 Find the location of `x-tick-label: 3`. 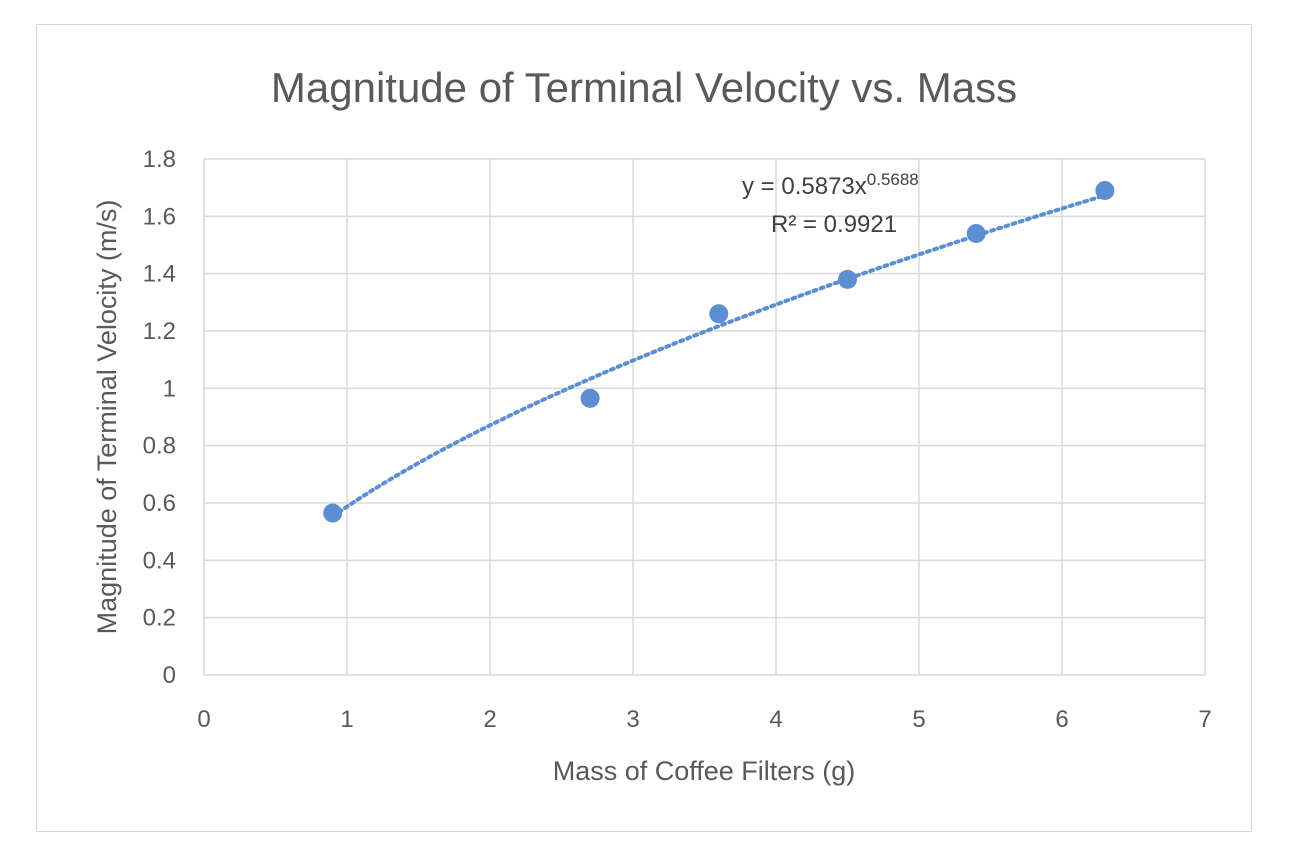

x-tick-label: 3 is located at coordinates (632, 719).